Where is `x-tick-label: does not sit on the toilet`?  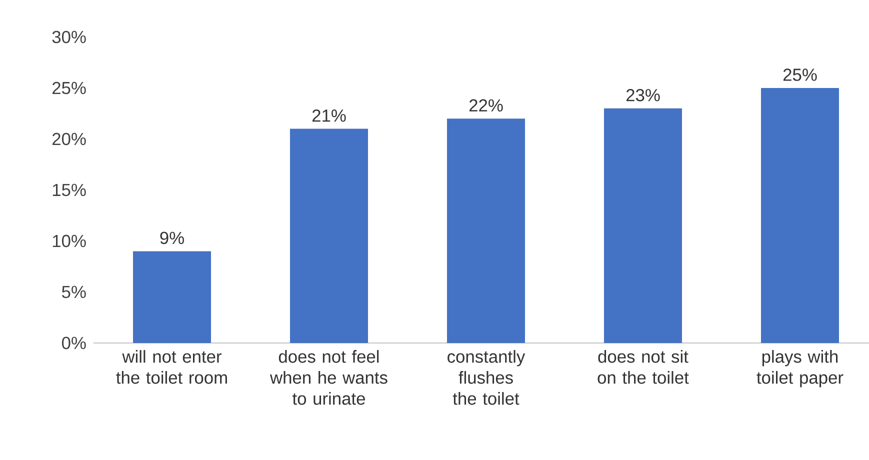 x-tick-label: does not sit on the toilet is located at coordinates (643, 367).